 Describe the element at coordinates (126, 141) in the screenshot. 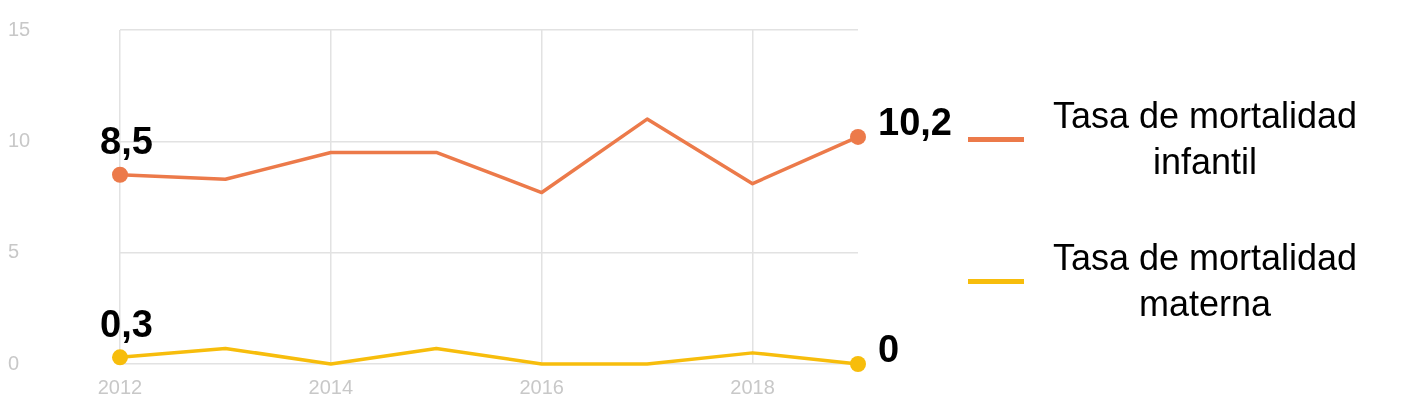

I see `data-label: 8,5` at that location.